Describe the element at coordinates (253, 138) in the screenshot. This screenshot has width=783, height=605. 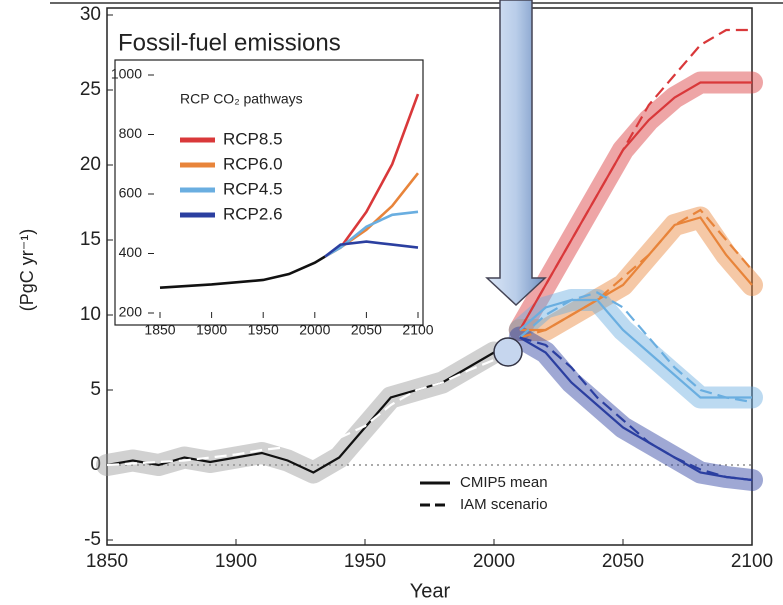
I see `legend-label: RCP8.5` at that location.